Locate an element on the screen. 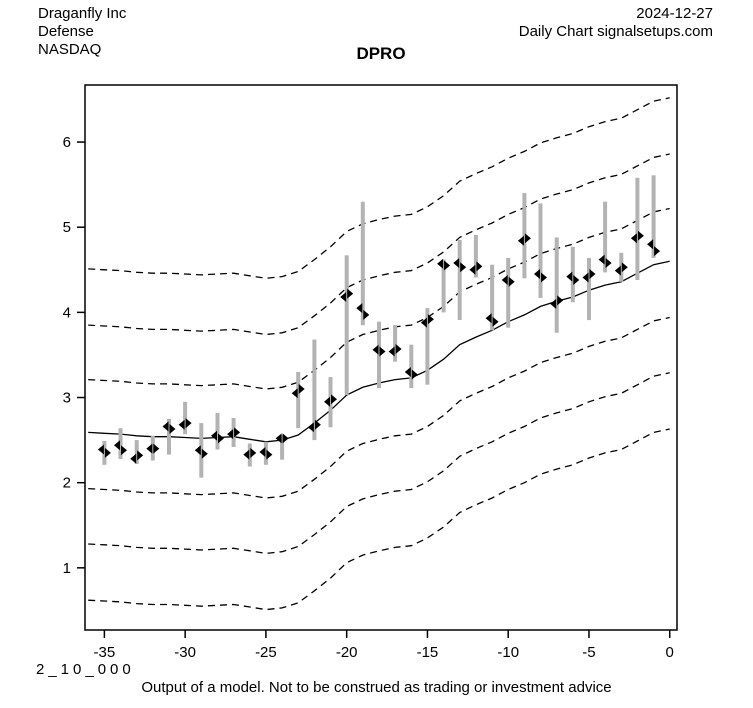 The height and width of the screenshot is (708, 753). exchange-label: NASDAQ is located at coordinates (70, 49).